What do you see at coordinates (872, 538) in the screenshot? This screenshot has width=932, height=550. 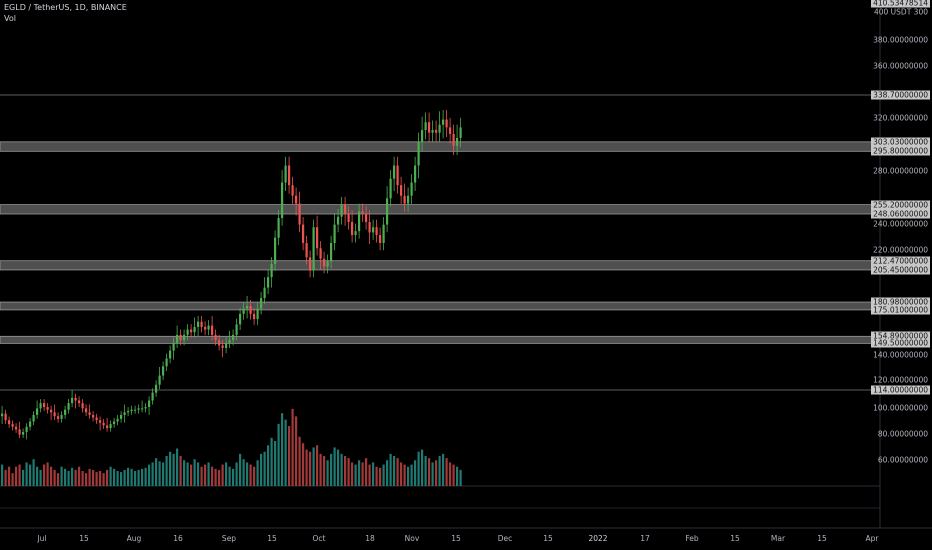 I see `time-tick-label: Apr` at bounding box center [872, 538].